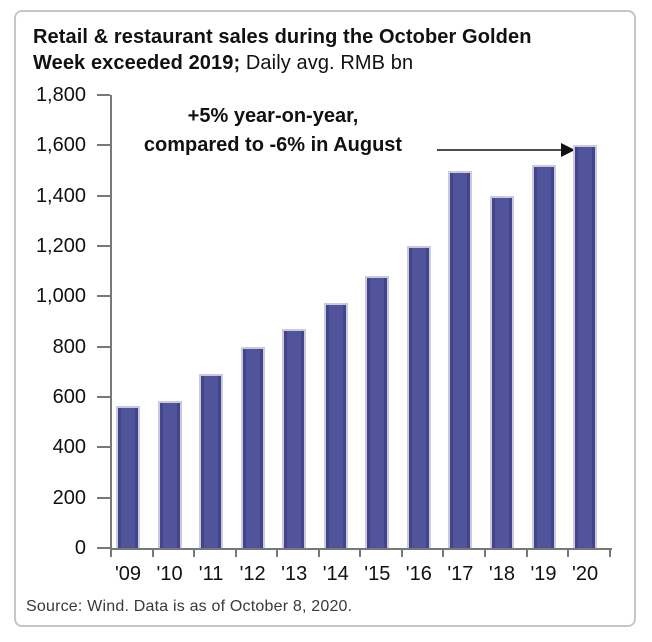 This screenshot has height=642, width=652. What do you see at coordinates (327, 63) in the screenshot?
I see `chart-title-subtitle: Daily avg. RMB bn` at bounding box center [327, 63].